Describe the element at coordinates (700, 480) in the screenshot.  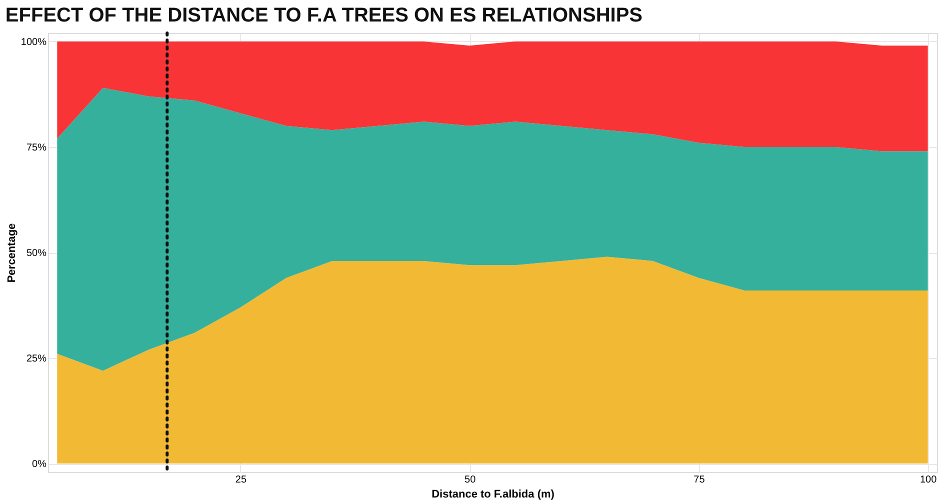
I see `x-tick-label: 75` at that location.